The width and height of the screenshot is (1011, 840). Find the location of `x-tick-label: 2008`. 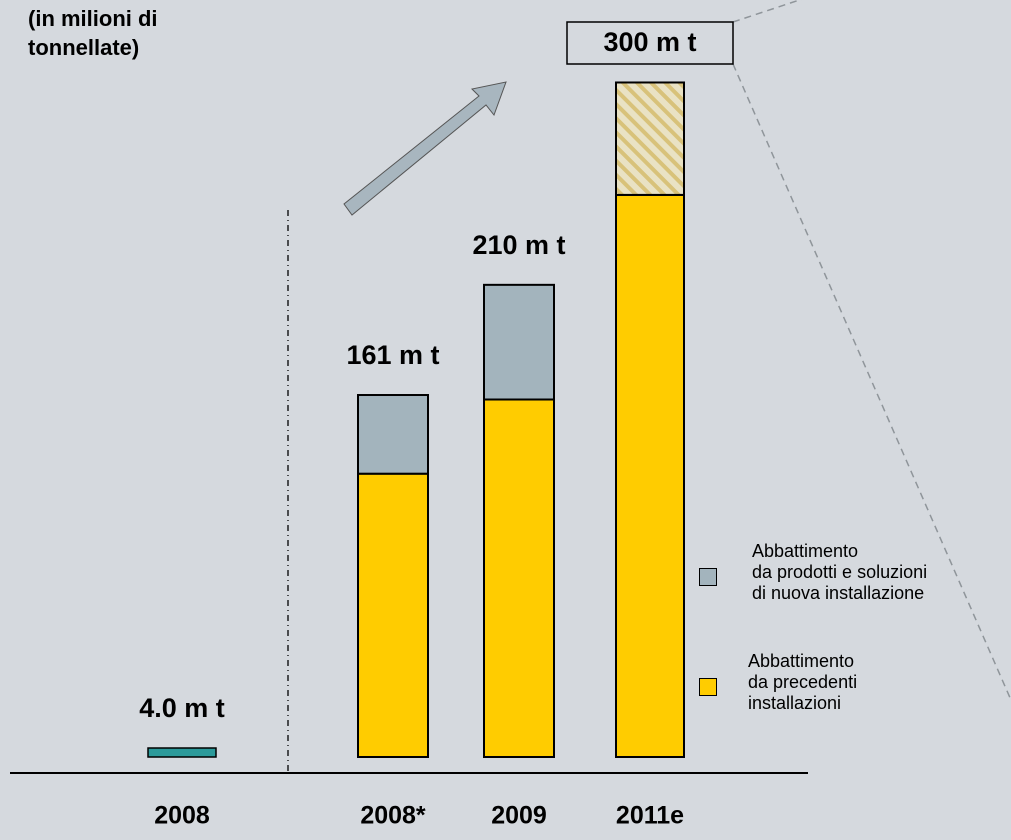

x-tick-label: 2008 is located at coordinates (182, 816).